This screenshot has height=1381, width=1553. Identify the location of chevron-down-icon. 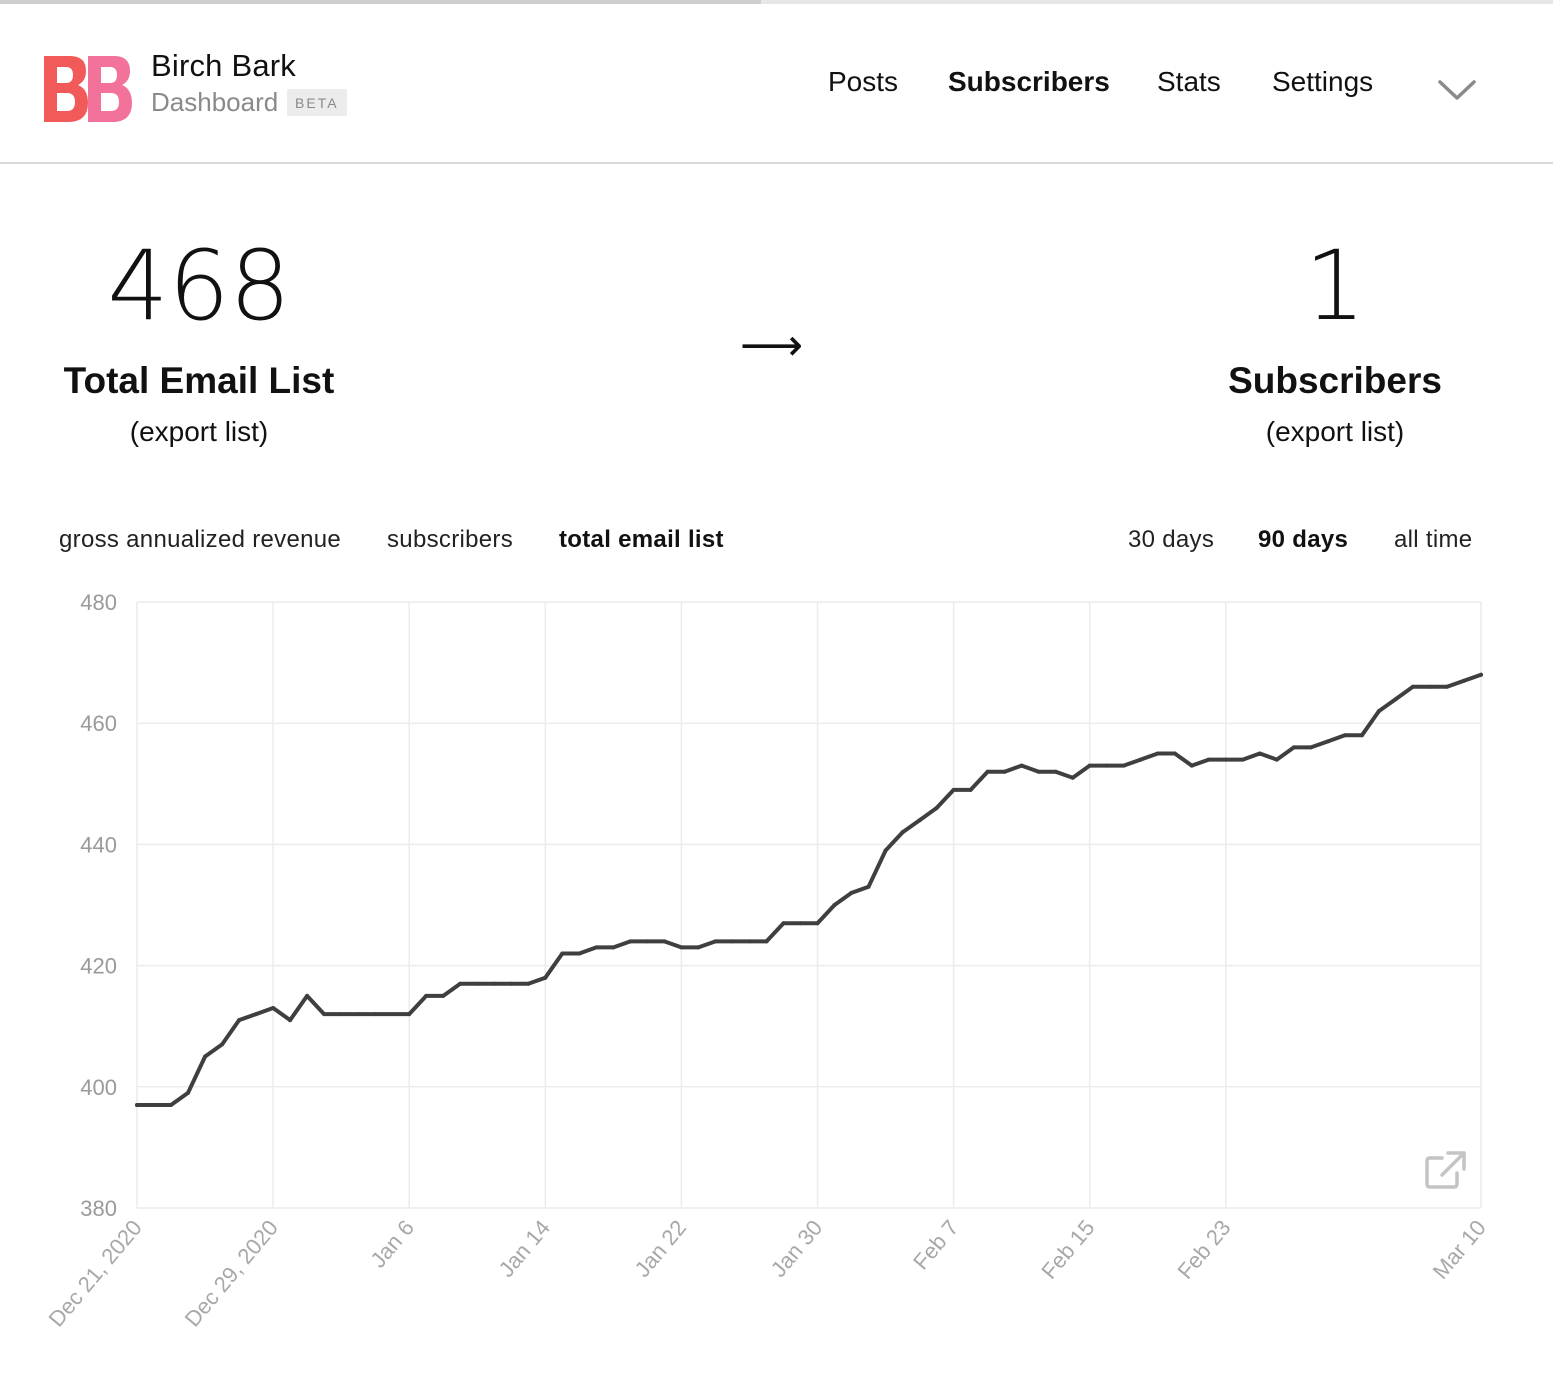
(1457, 89).